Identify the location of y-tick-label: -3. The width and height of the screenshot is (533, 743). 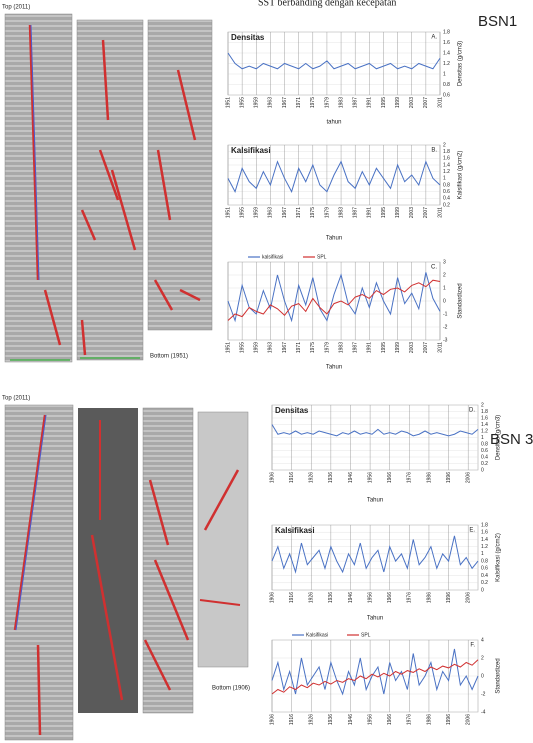
(445, 340).